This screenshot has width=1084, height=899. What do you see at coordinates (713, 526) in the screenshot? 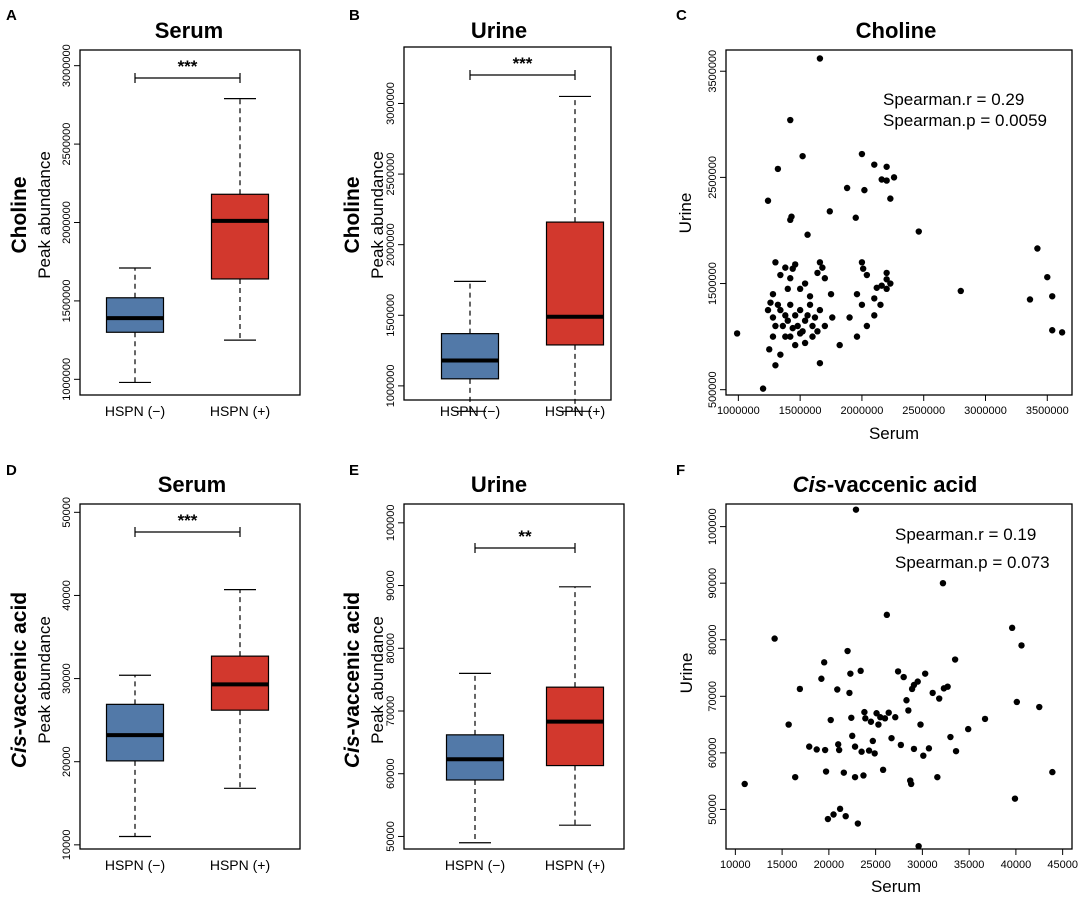
I see `y-tick-label: 100000` at bounding box center [713, 526].